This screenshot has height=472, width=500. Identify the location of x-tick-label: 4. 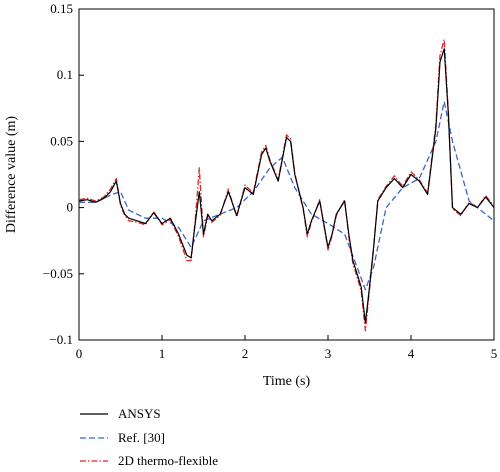
(411, 353).